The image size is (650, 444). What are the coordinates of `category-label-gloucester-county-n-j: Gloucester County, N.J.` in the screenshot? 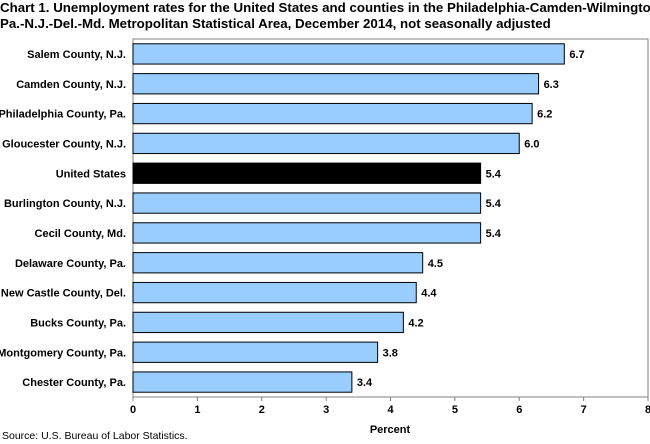 It's located at (64, 144).